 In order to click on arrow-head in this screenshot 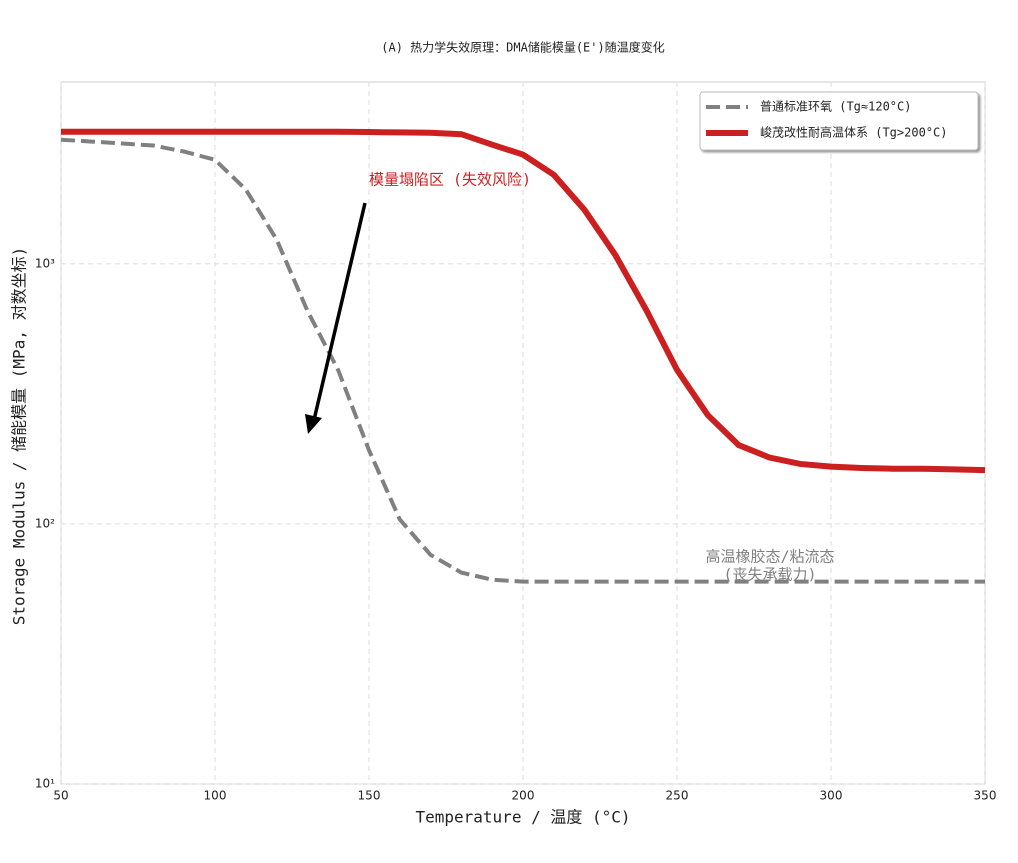, I will do `click(313, 424)`.